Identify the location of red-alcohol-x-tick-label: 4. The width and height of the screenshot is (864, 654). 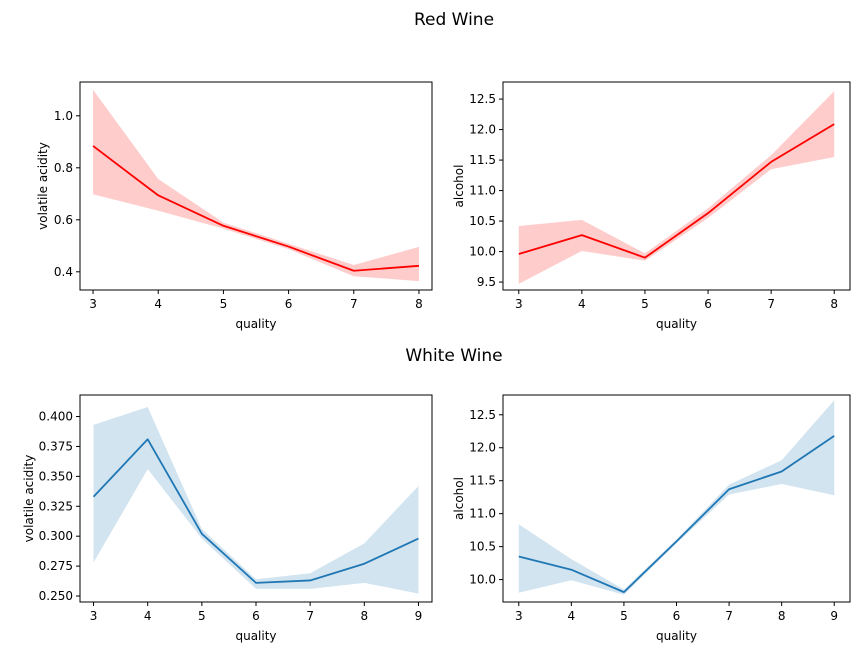
(582, 304).